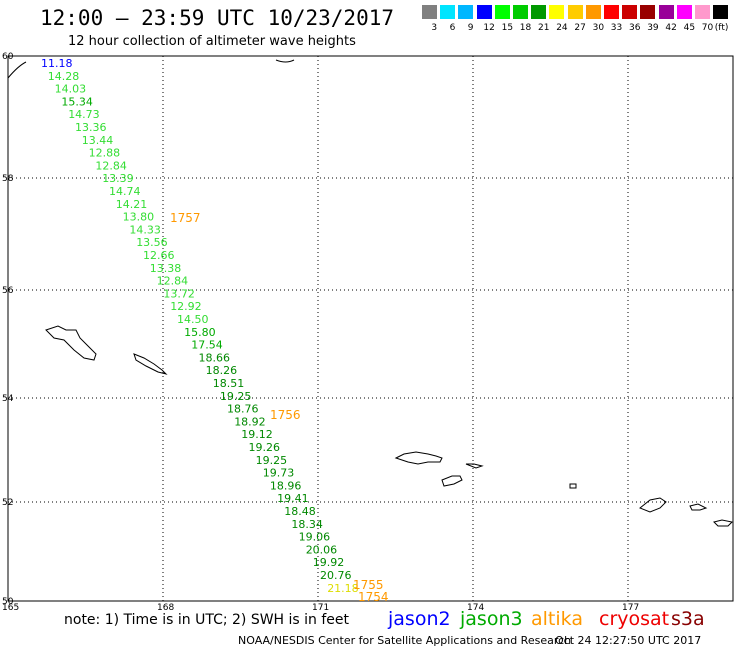  What do you see at coordinates (452, 28) in the screenshot?
I see `colorbar-label: 6` at bounding box center [452, 28].